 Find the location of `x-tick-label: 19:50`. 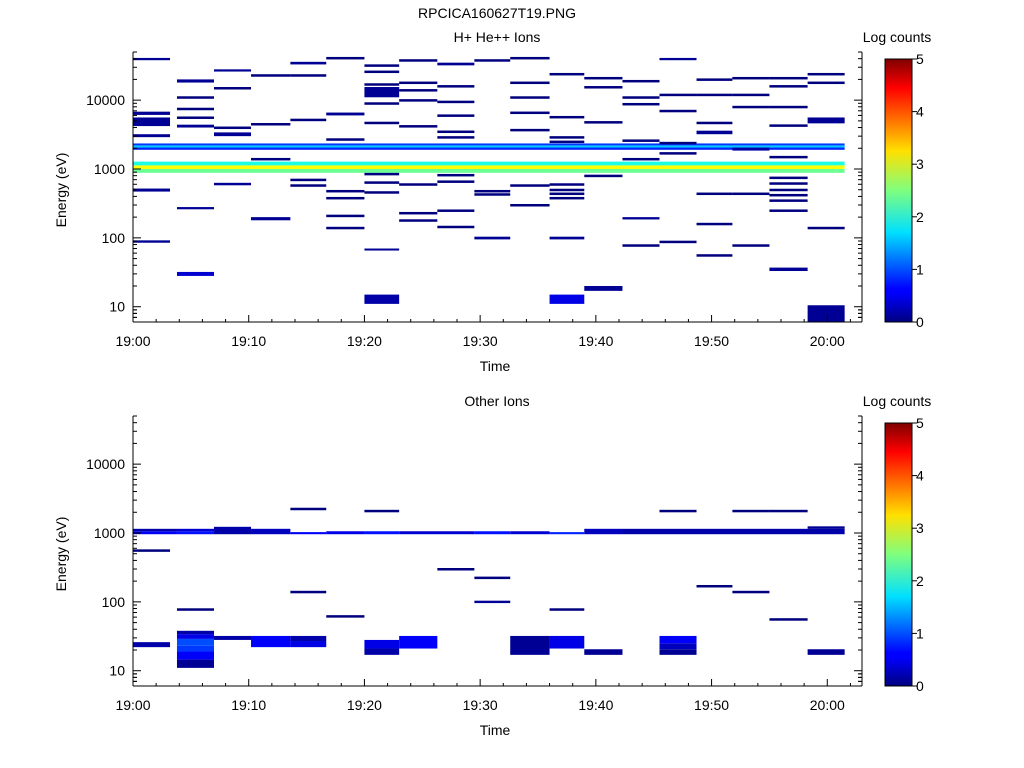

x-tick-label: 19:50 is located at coordinates (711, 341).